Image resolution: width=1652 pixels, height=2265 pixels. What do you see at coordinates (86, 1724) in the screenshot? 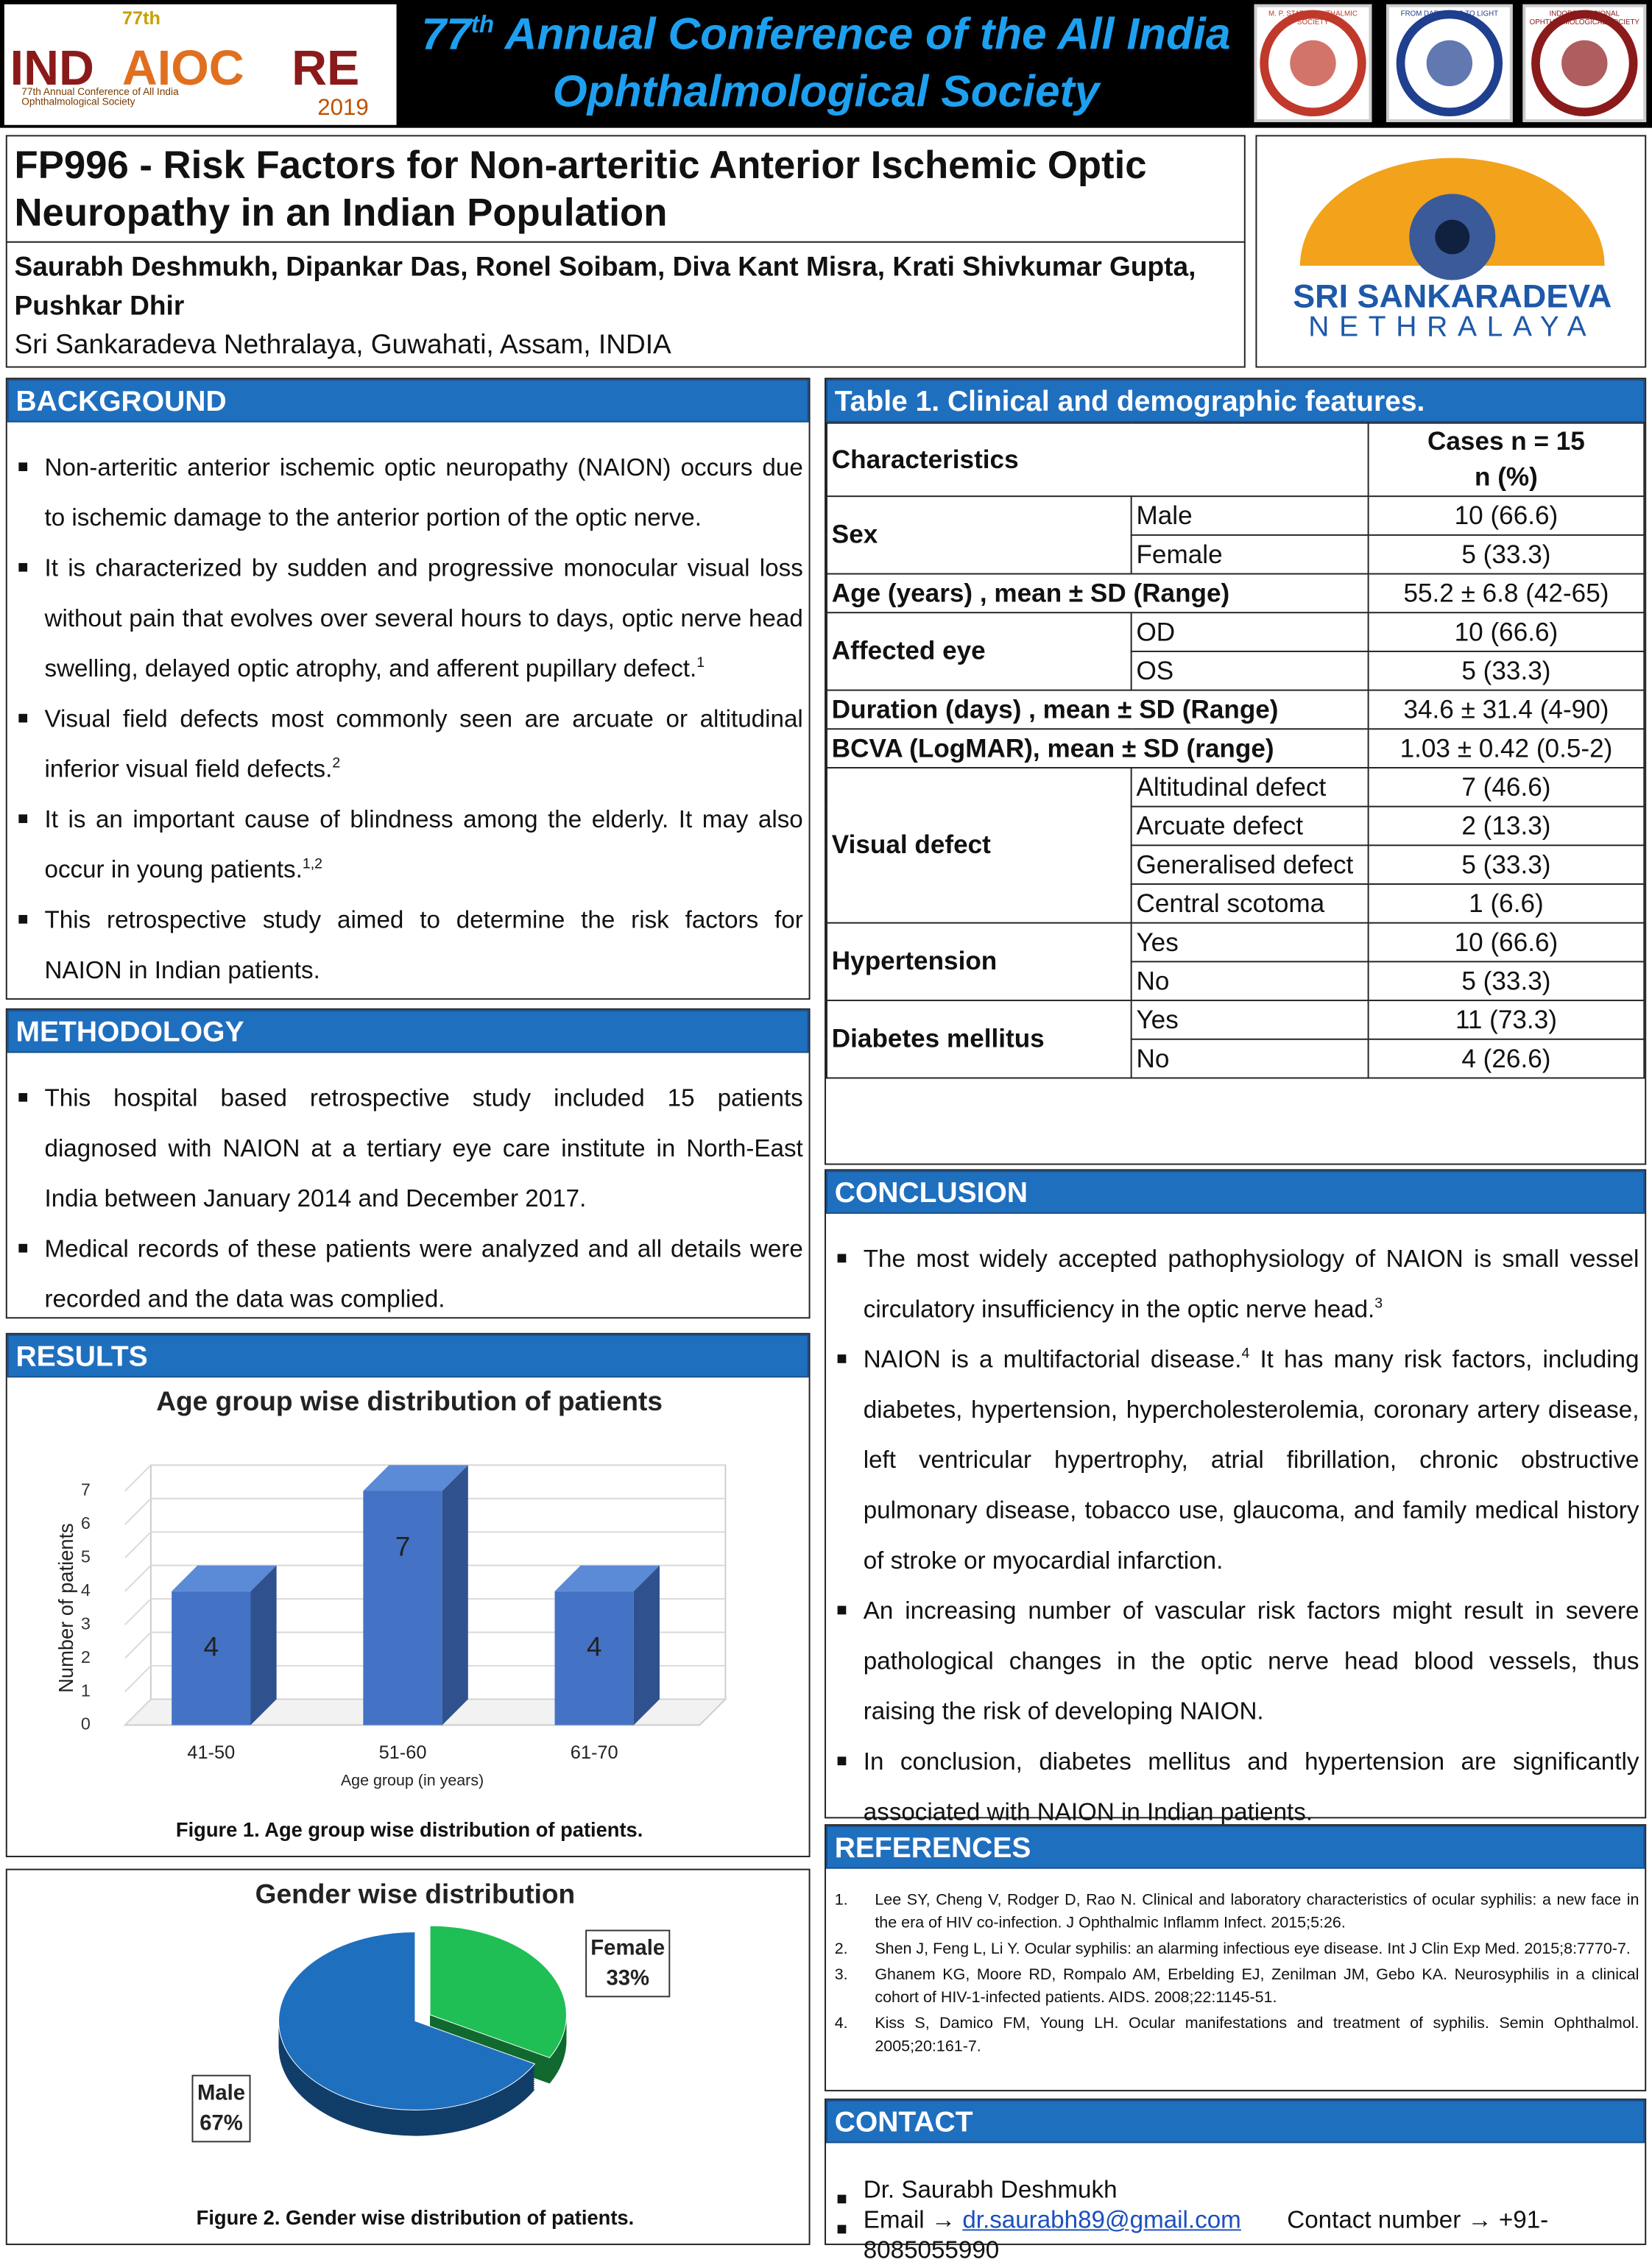
I see `y-tick-label: 0` at bounding box center [86, 1724].